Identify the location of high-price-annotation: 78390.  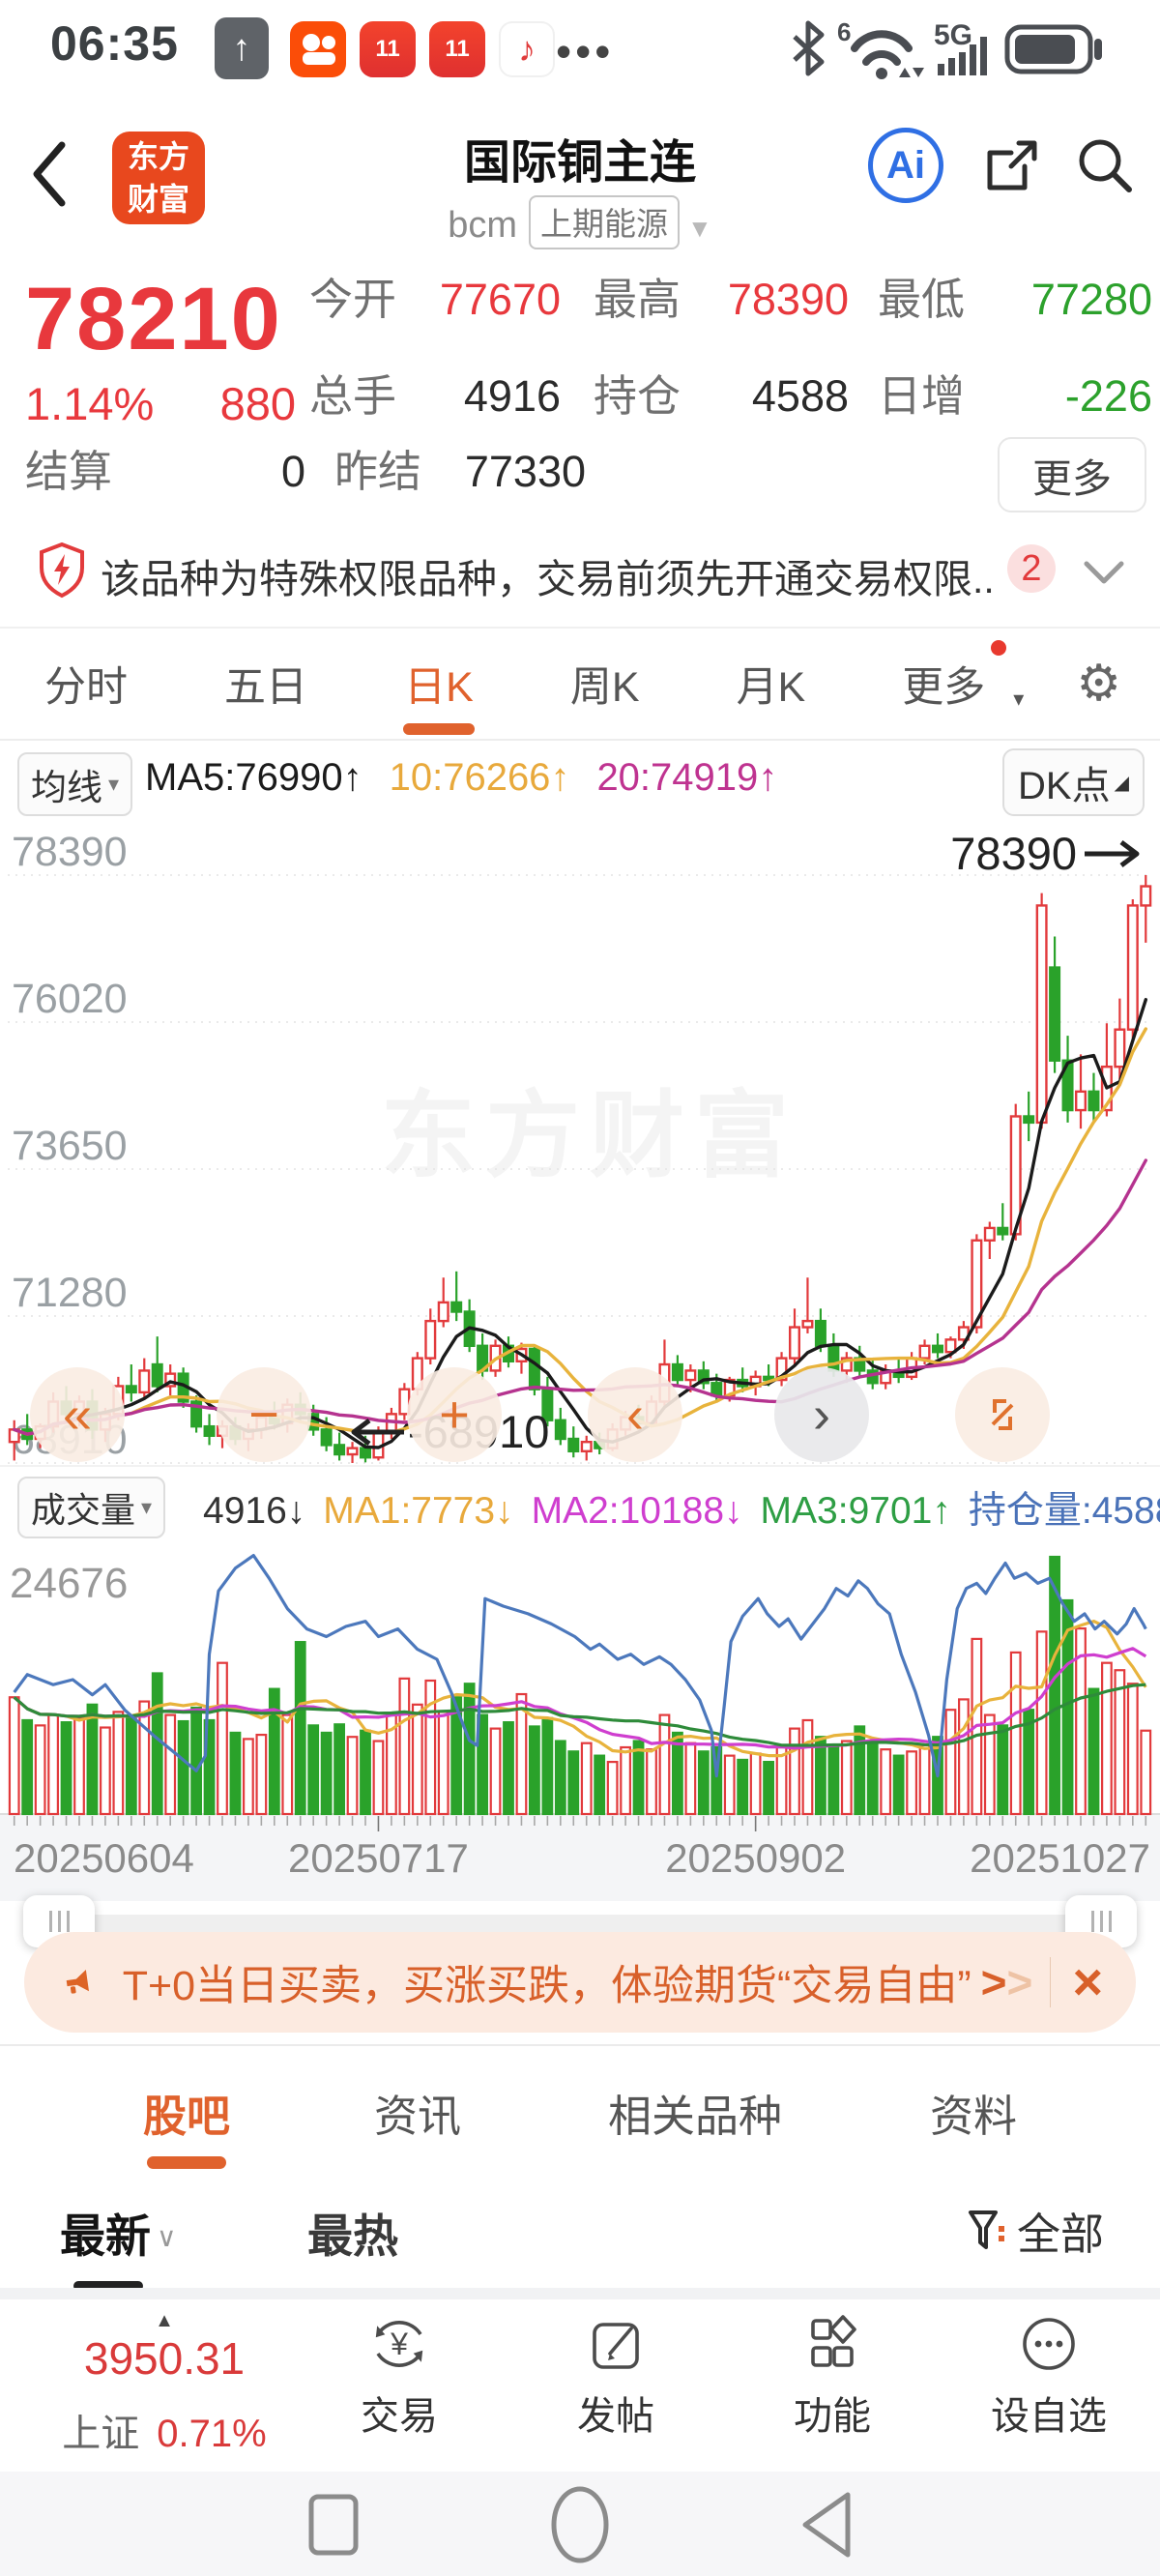
(1048, 853).